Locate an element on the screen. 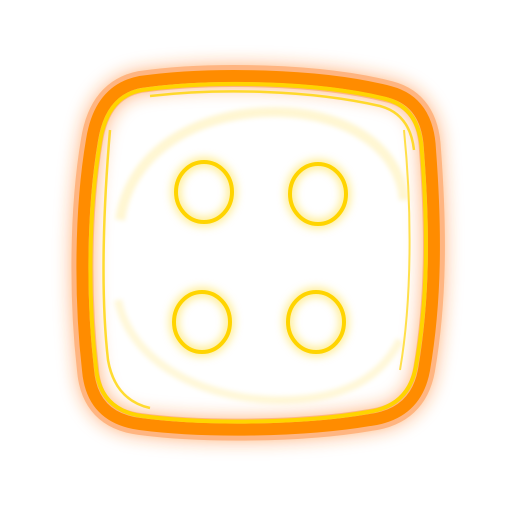  pip-bottom-left is located at coordinates (202, 322).